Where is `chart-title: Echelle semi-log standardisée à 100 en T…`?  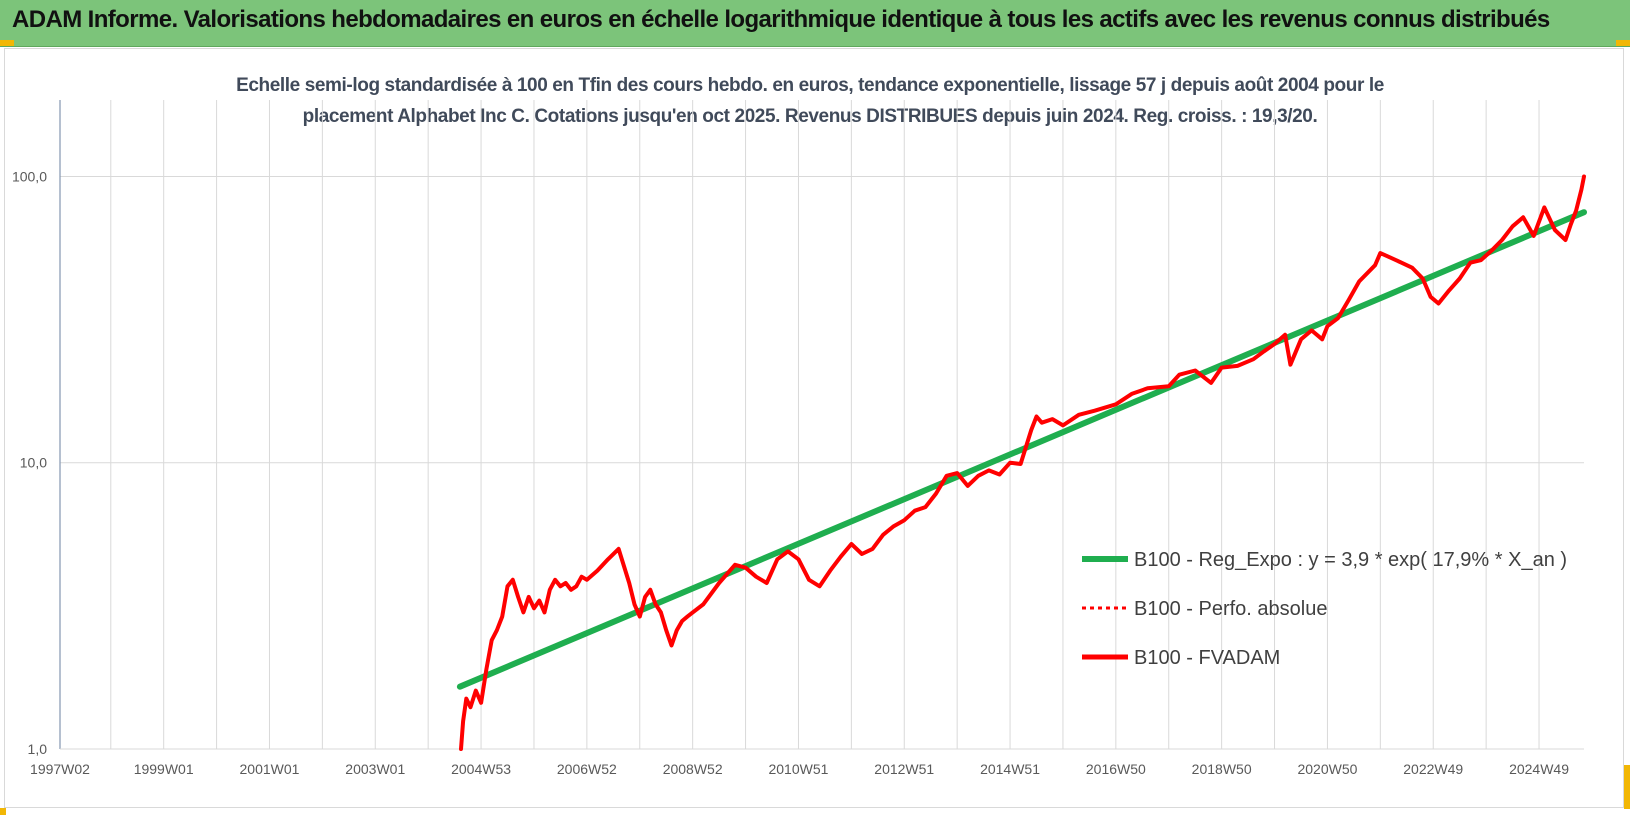
chart-title: Echelle semi-log standardisée à 100 en T… is located at coordinates (810, 101).